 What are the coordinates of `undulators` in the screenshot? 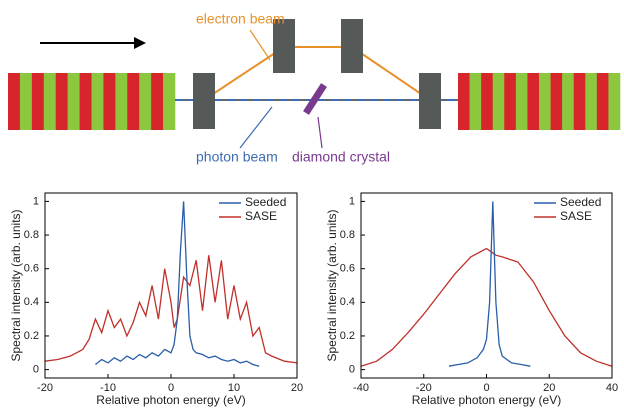 It's located at (314, 101).